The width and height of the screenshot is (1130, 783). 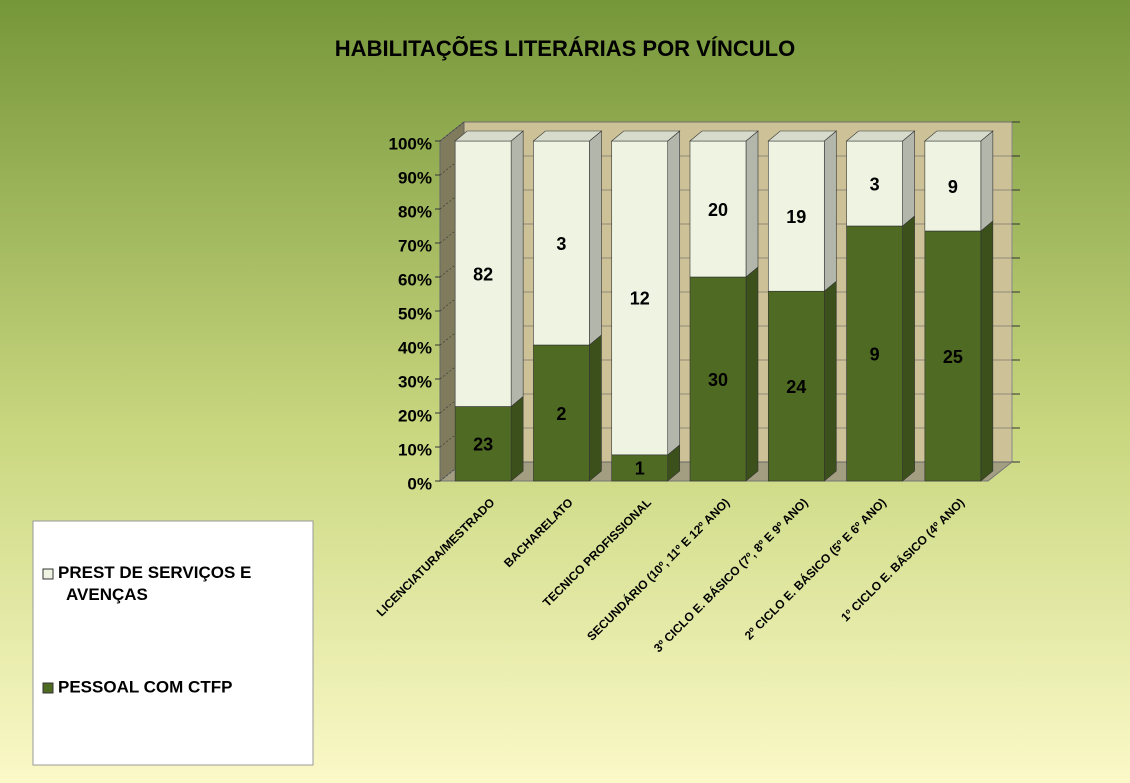 I want to click on y-tick-label: 0%, so click(x=419, y=483).